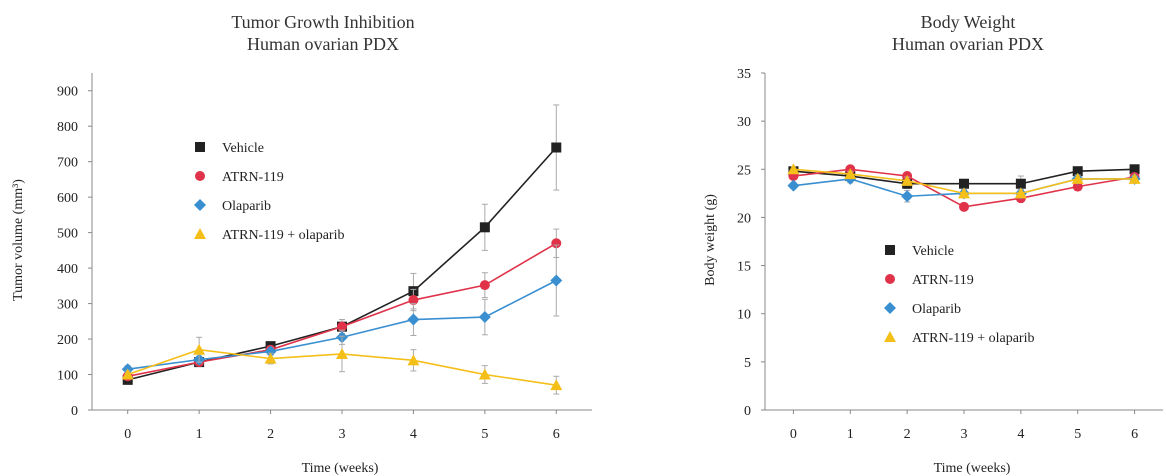 The width and height of the screenshot is (1166, 476). Describe the element at coordinates (744, 170) in the screenshot. I see `y-tick-label: 25` at that location.